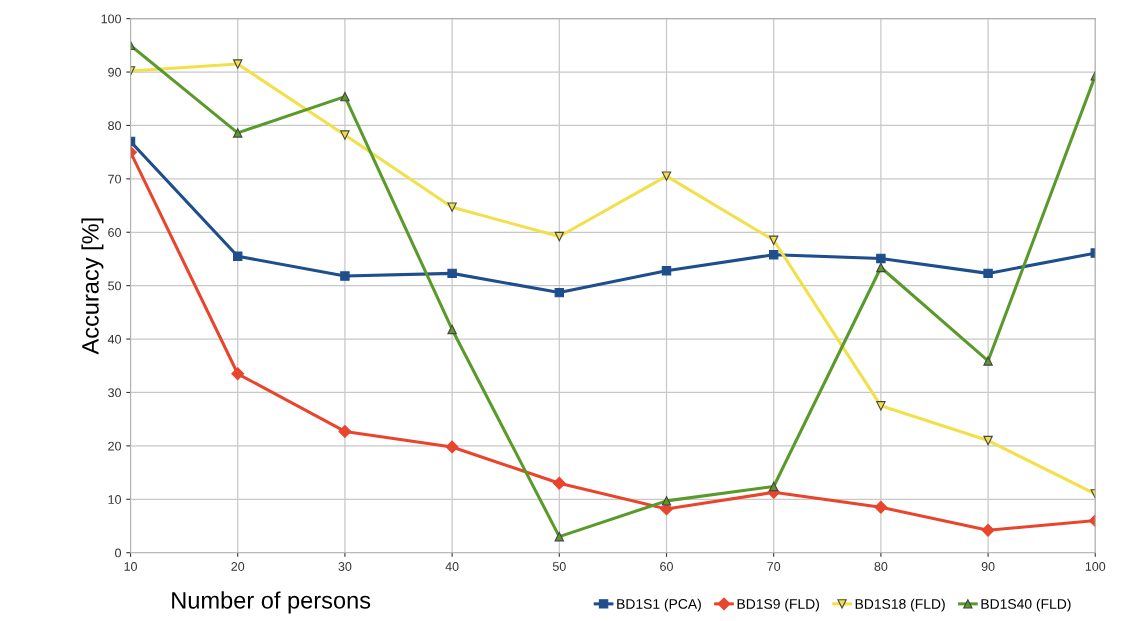  Describe the element at coordinates (115, 126) in the screenshot. I see `y-tick-label: 80` at that location.